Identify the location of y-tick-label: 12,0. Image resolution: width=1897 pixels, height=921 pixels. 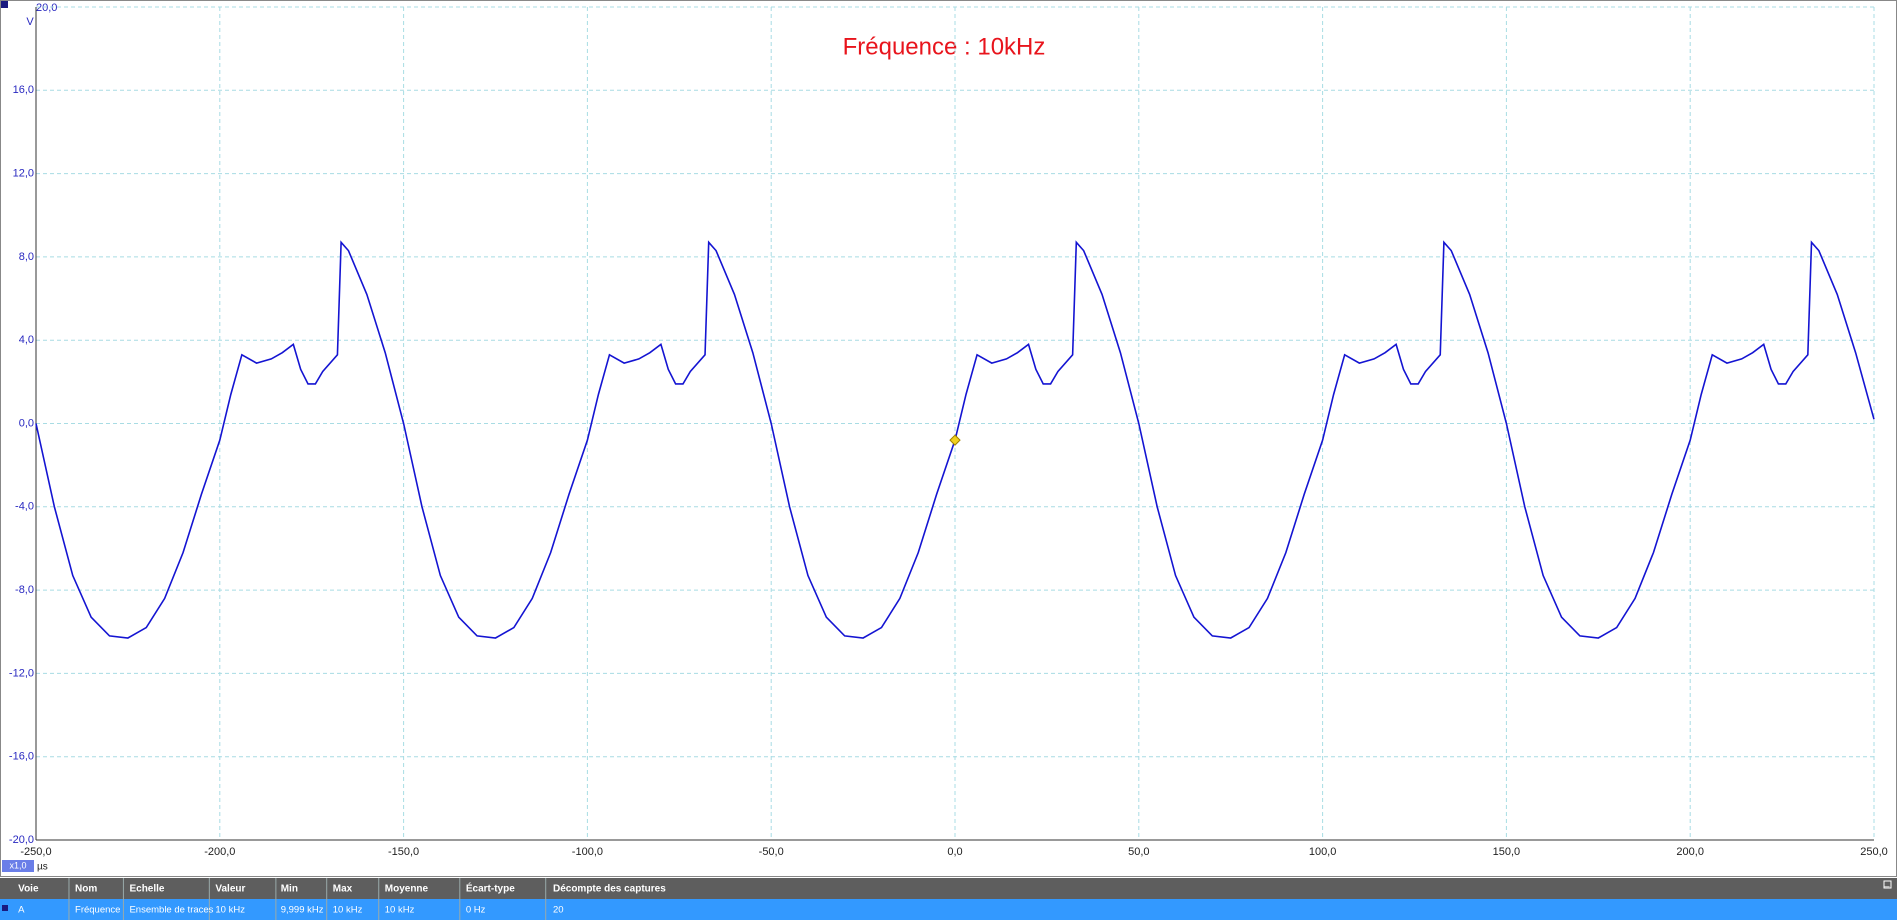
(23, 174).